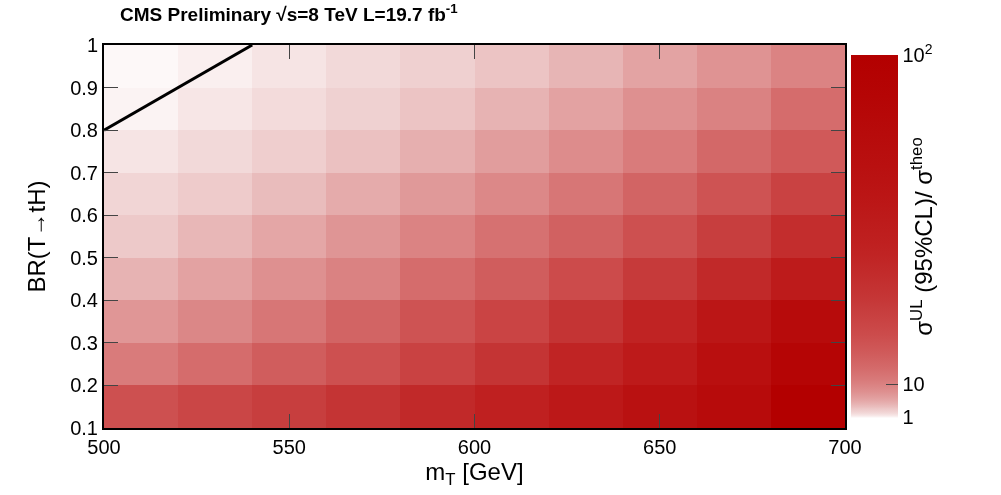 The height and width of the screenshot is (495, 1001). What do you see at coordinates (84, 342) in the screenshot?
I see `y-tick-label: 0.3` at bounding box center [84, 342].